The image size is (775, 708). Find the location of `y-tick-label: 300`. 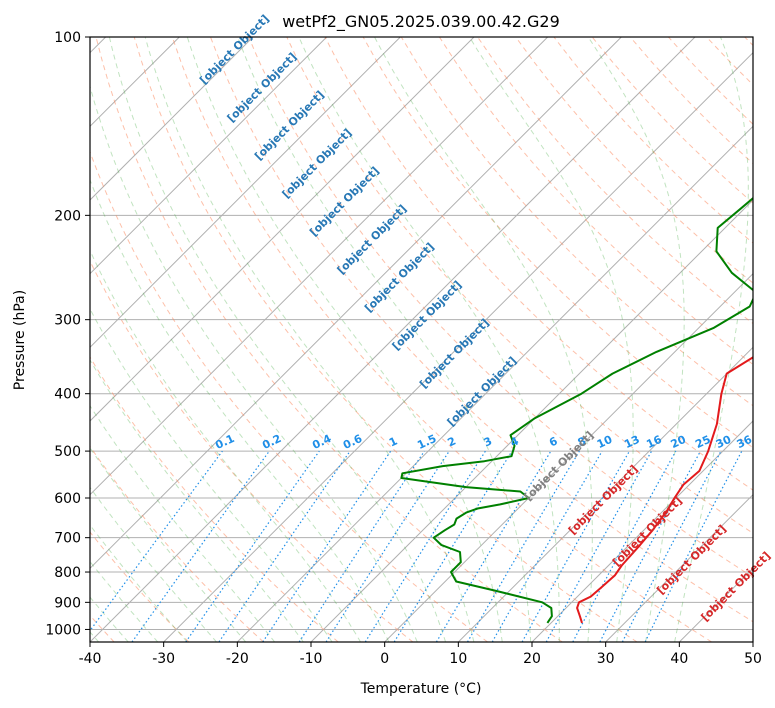

y-tick-label: 300 is located at coordinates (67, 321).